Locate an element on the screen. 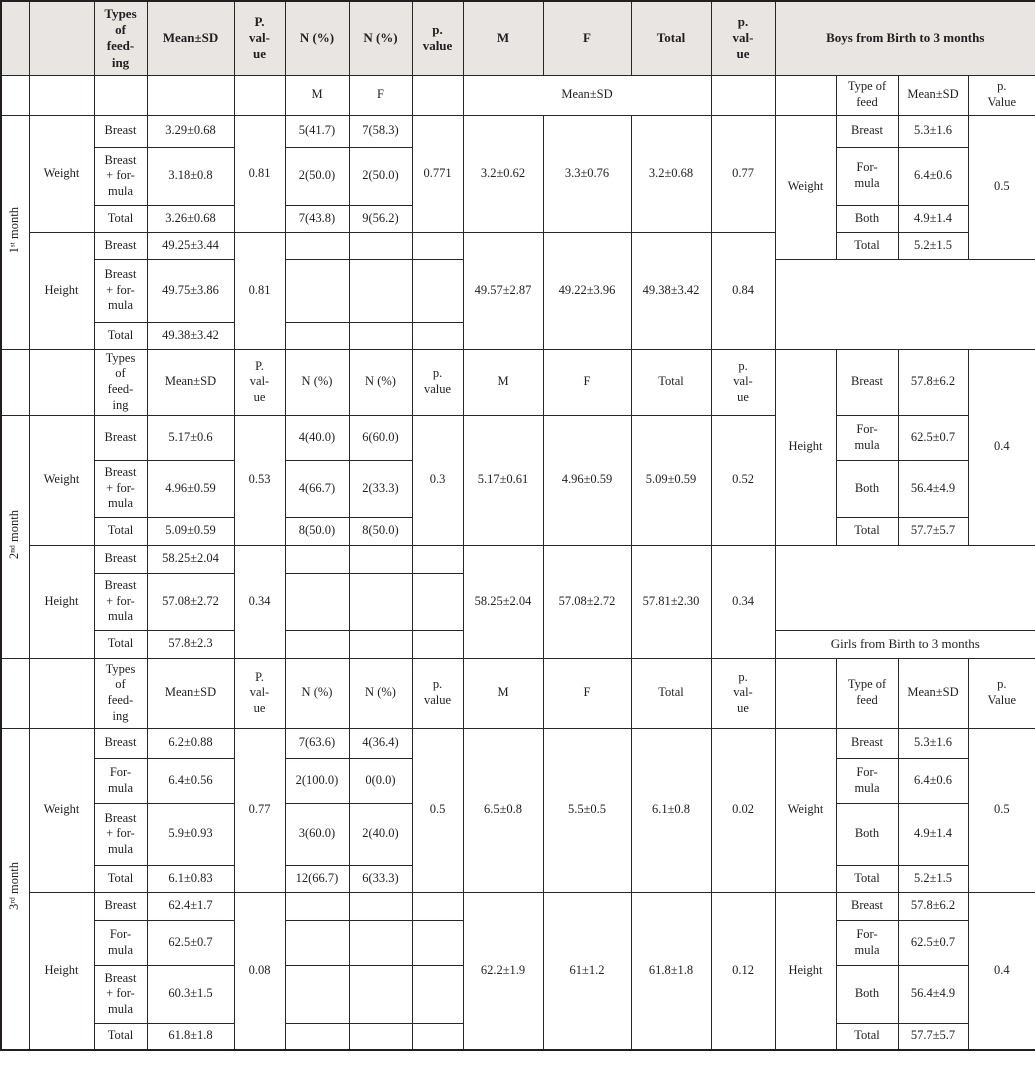 Image resolution: width=1035 pixels, height=1072 pixels. m2-weight-p-n: 0.3 is located at coordinates (437, 480).